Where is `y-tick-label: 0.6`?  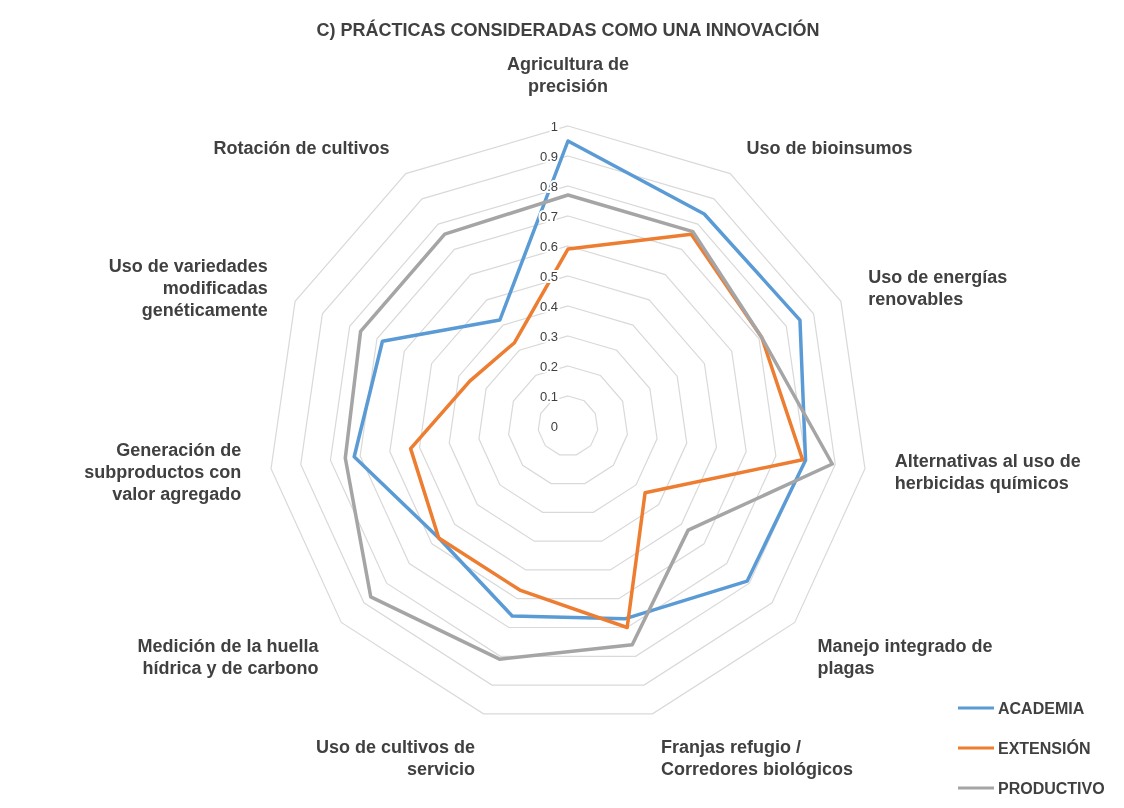 y-tick-label: 0.6 is located at coordinates (548, 246).